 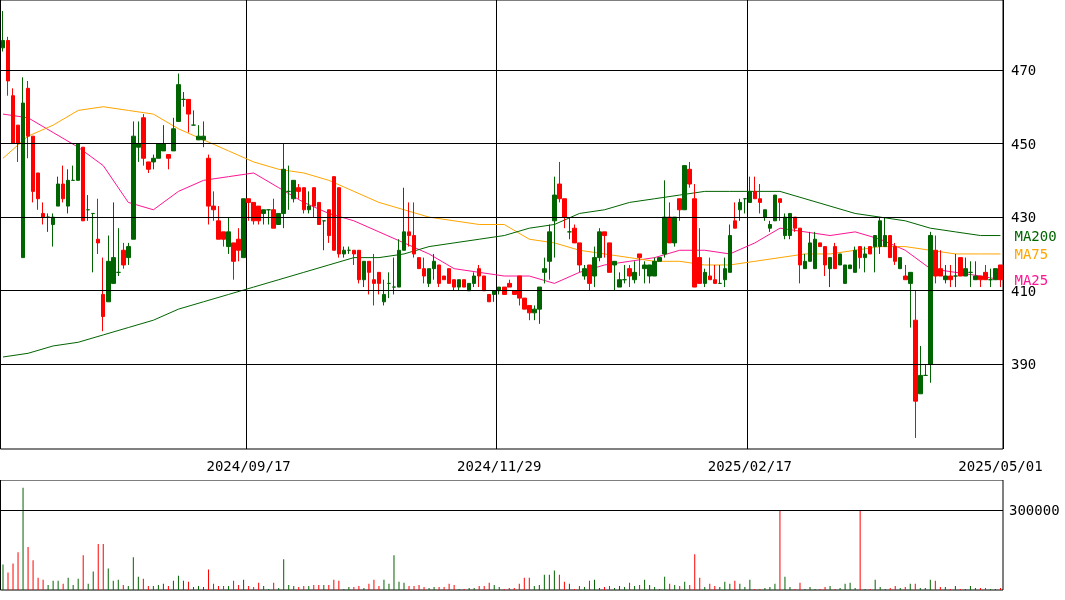 What do you see at coordinates (1024, 364) in the screenshot?
I see `y-tick-label: 390` at bounding box center [1024, 364].